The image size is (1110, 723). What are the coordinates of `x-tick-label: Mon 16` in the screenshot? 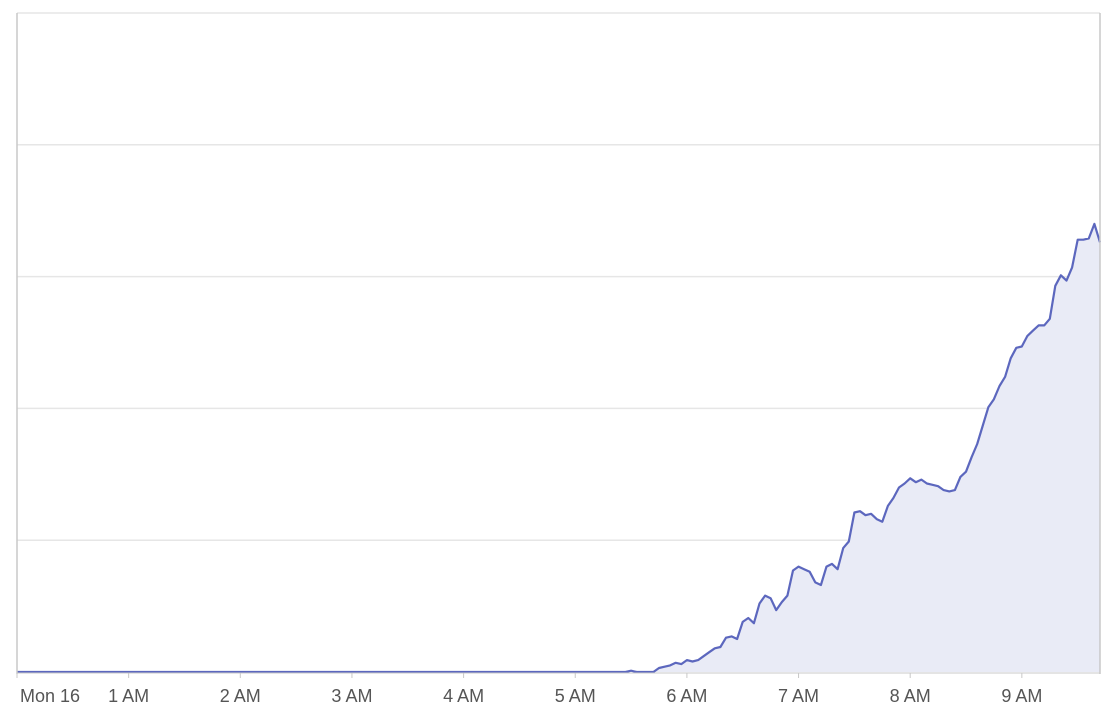 It's located at (50, 696).